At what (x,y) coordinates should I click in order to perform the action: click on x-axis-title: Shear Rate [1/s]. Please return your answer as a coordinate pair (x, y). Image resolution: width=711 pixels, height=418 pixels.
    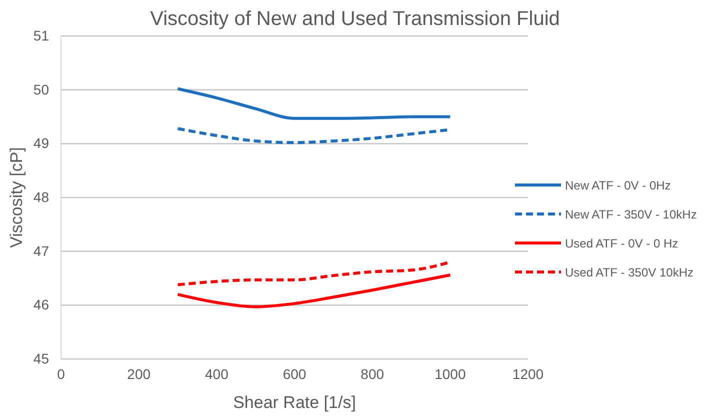
    Looking at the image, I should click on (294, 402).